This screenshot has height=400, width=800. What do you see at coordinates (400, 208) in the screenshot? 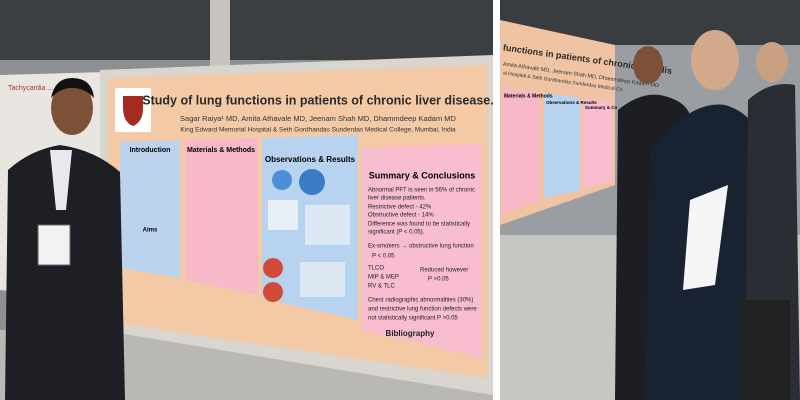
I see `summary-line: Restrictive defect - 42%` at bounding box center [400, 208].